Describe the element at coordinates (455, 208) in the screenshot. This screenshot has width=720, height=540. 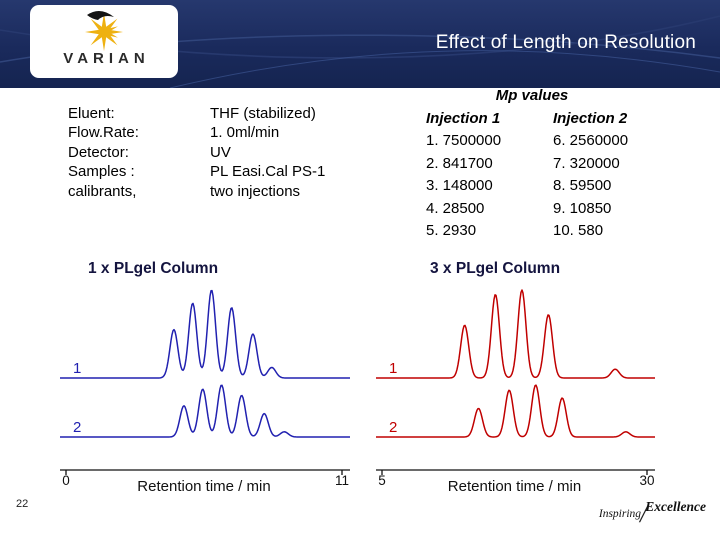
I see `mp-value-cell: 4. 28500` at that location.